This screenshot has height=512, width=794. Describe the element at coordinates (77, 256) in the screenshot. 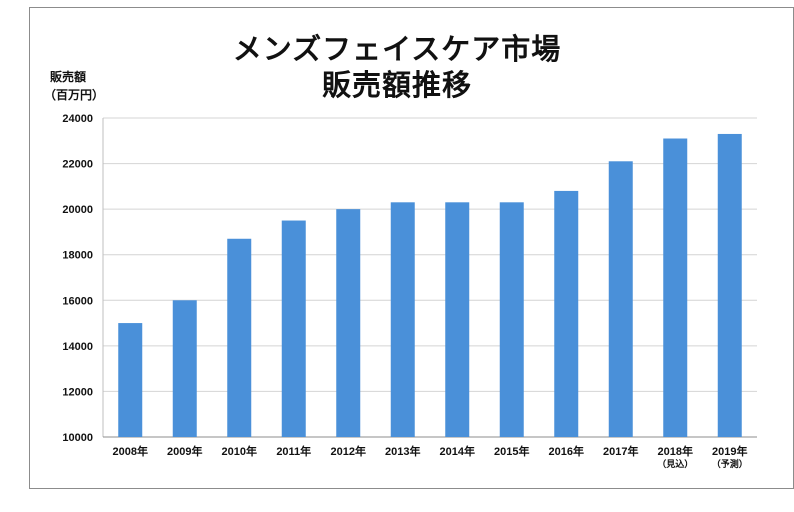

I see `y-tick-label: 18000` at that location.